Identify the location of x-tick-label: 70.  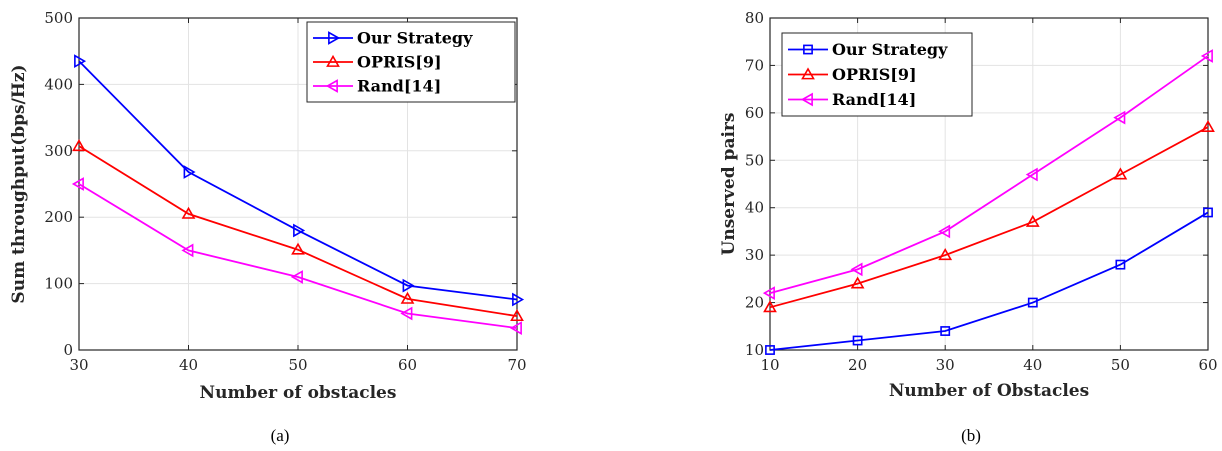
(516, 365).